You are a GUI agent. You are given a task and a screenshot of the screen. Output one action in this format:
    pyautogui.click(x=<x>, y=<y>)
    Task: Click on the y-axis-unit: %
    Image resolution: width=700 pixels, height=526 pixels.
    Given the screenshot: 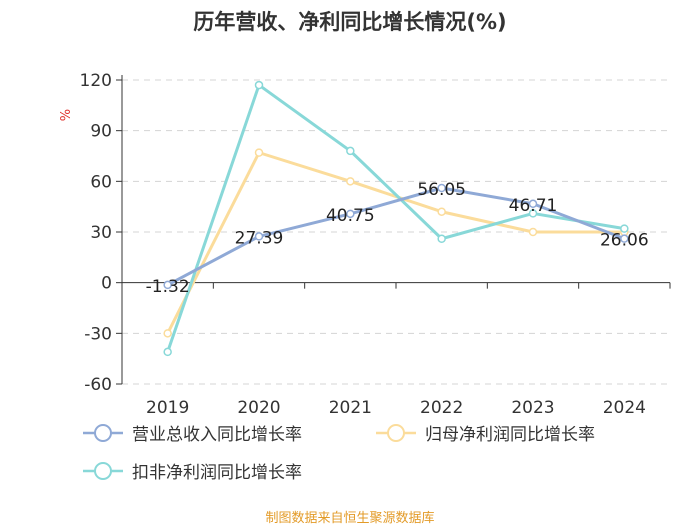 What is the action you would take?
    pyautogui.click(x=66, y=115)
    